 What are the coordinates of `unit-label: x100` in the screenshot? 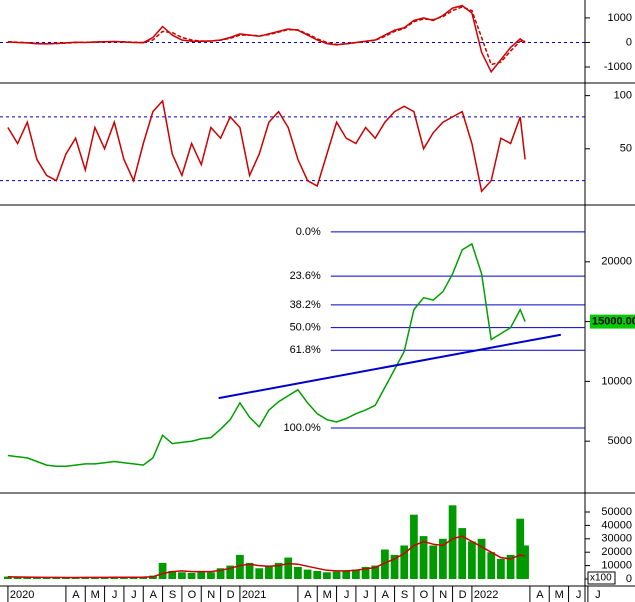 It's located at (601, 578).